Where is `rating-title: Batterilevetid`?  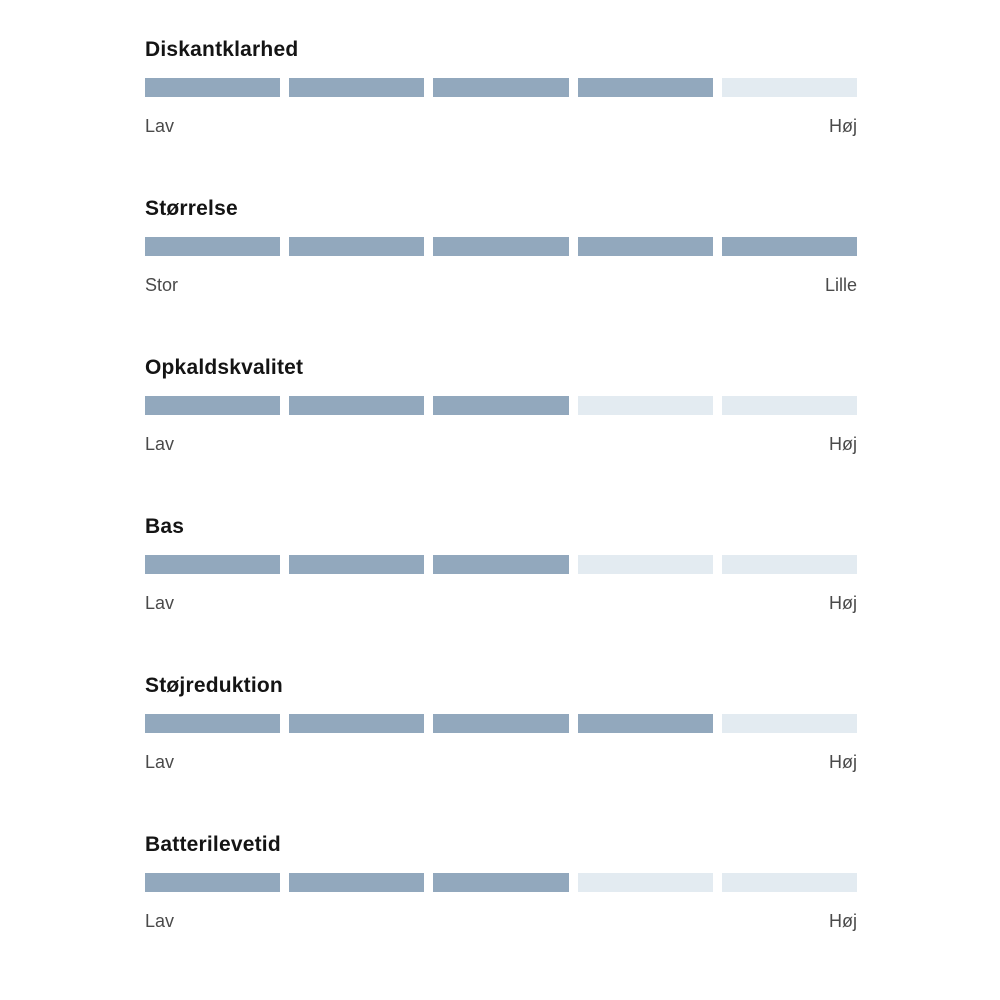 rating-title: Batterilevetid is located at coordinates (213, 844).